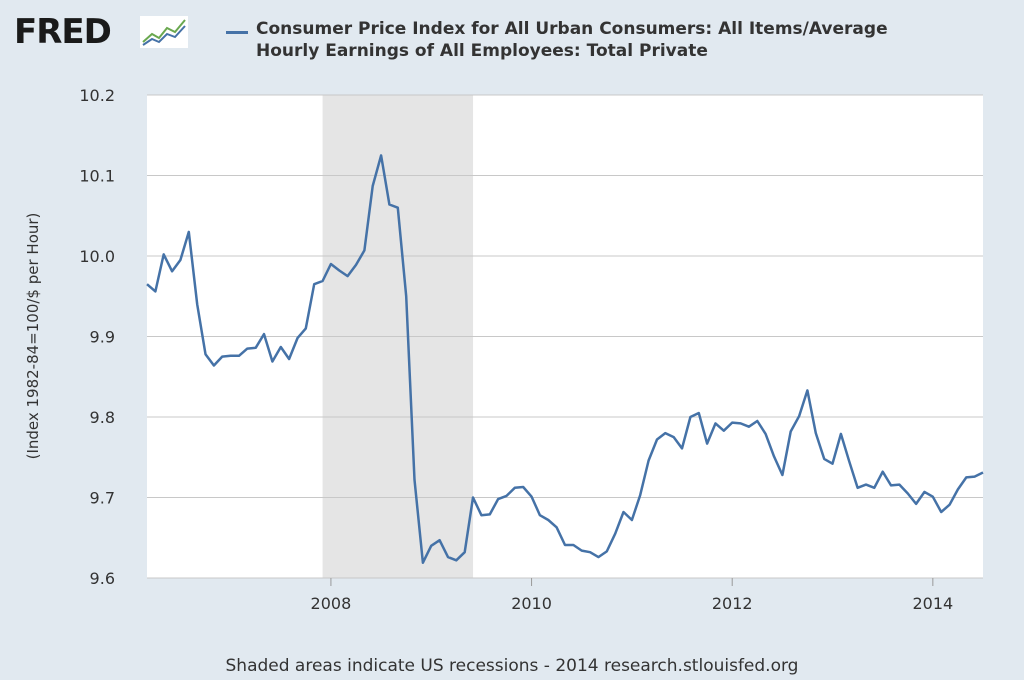 This screenshot has height=680, width=1024. Describe the element at coordinates (102, 417) in the screenshot. I see `y-tick-label: 9.8` at that location.